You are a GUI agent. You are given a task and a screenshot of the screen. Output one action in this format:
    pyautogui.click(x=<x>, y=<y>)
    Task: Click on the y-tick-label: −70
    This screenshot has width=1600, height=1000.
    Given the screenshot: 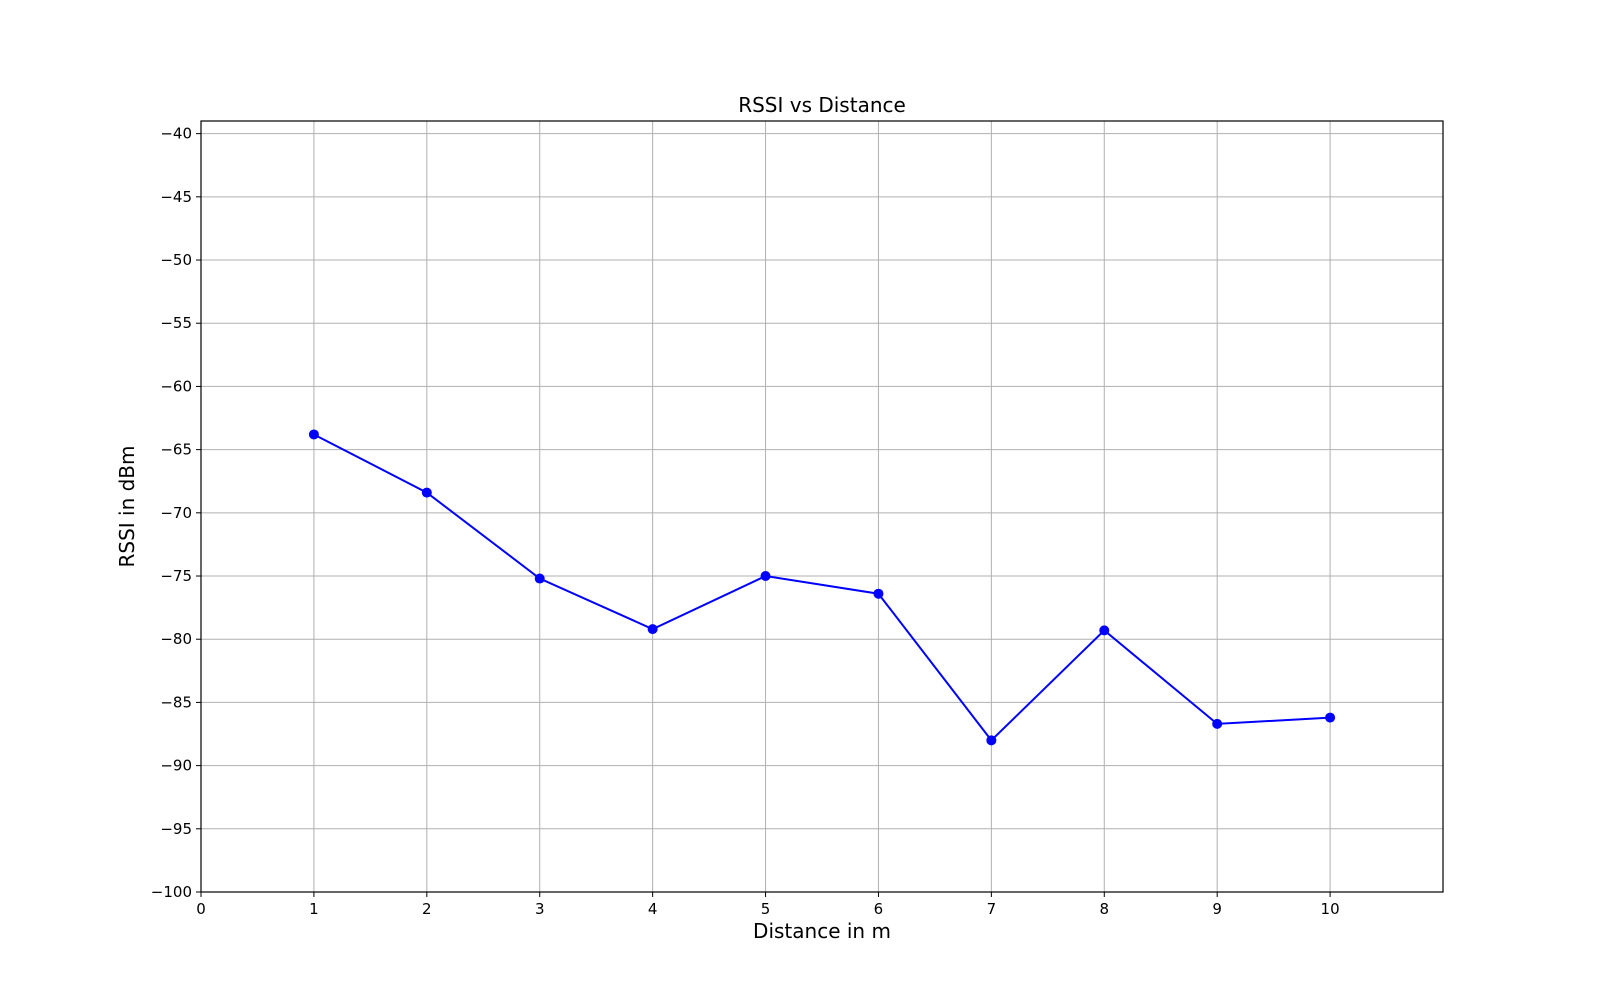 What is the action you would take?
    pyautogui.click(x=176, y=513)
    